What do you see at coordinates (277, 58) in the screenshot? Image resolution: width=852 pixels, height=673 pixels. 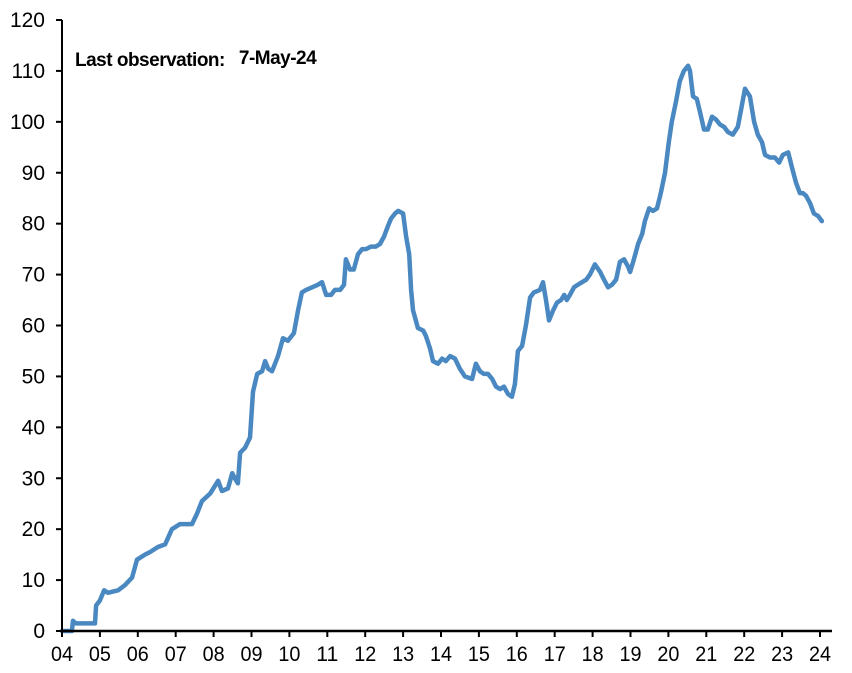 I see `last-observation-value: 7-May-24` at bounding box center [277, 58].